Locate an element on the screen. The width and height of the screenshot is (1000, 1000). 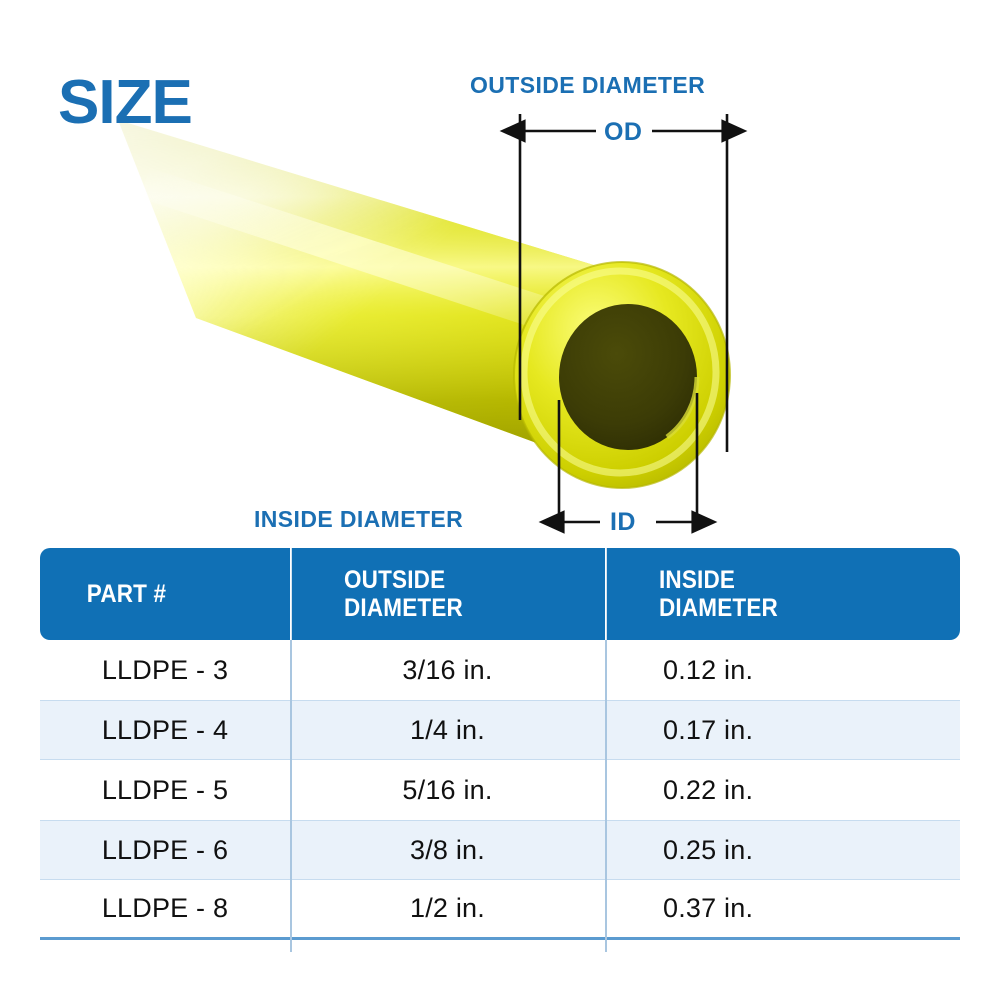
outside-diameter-label: OUTSIDE DIAMETER is located at coordinates (588, 85).